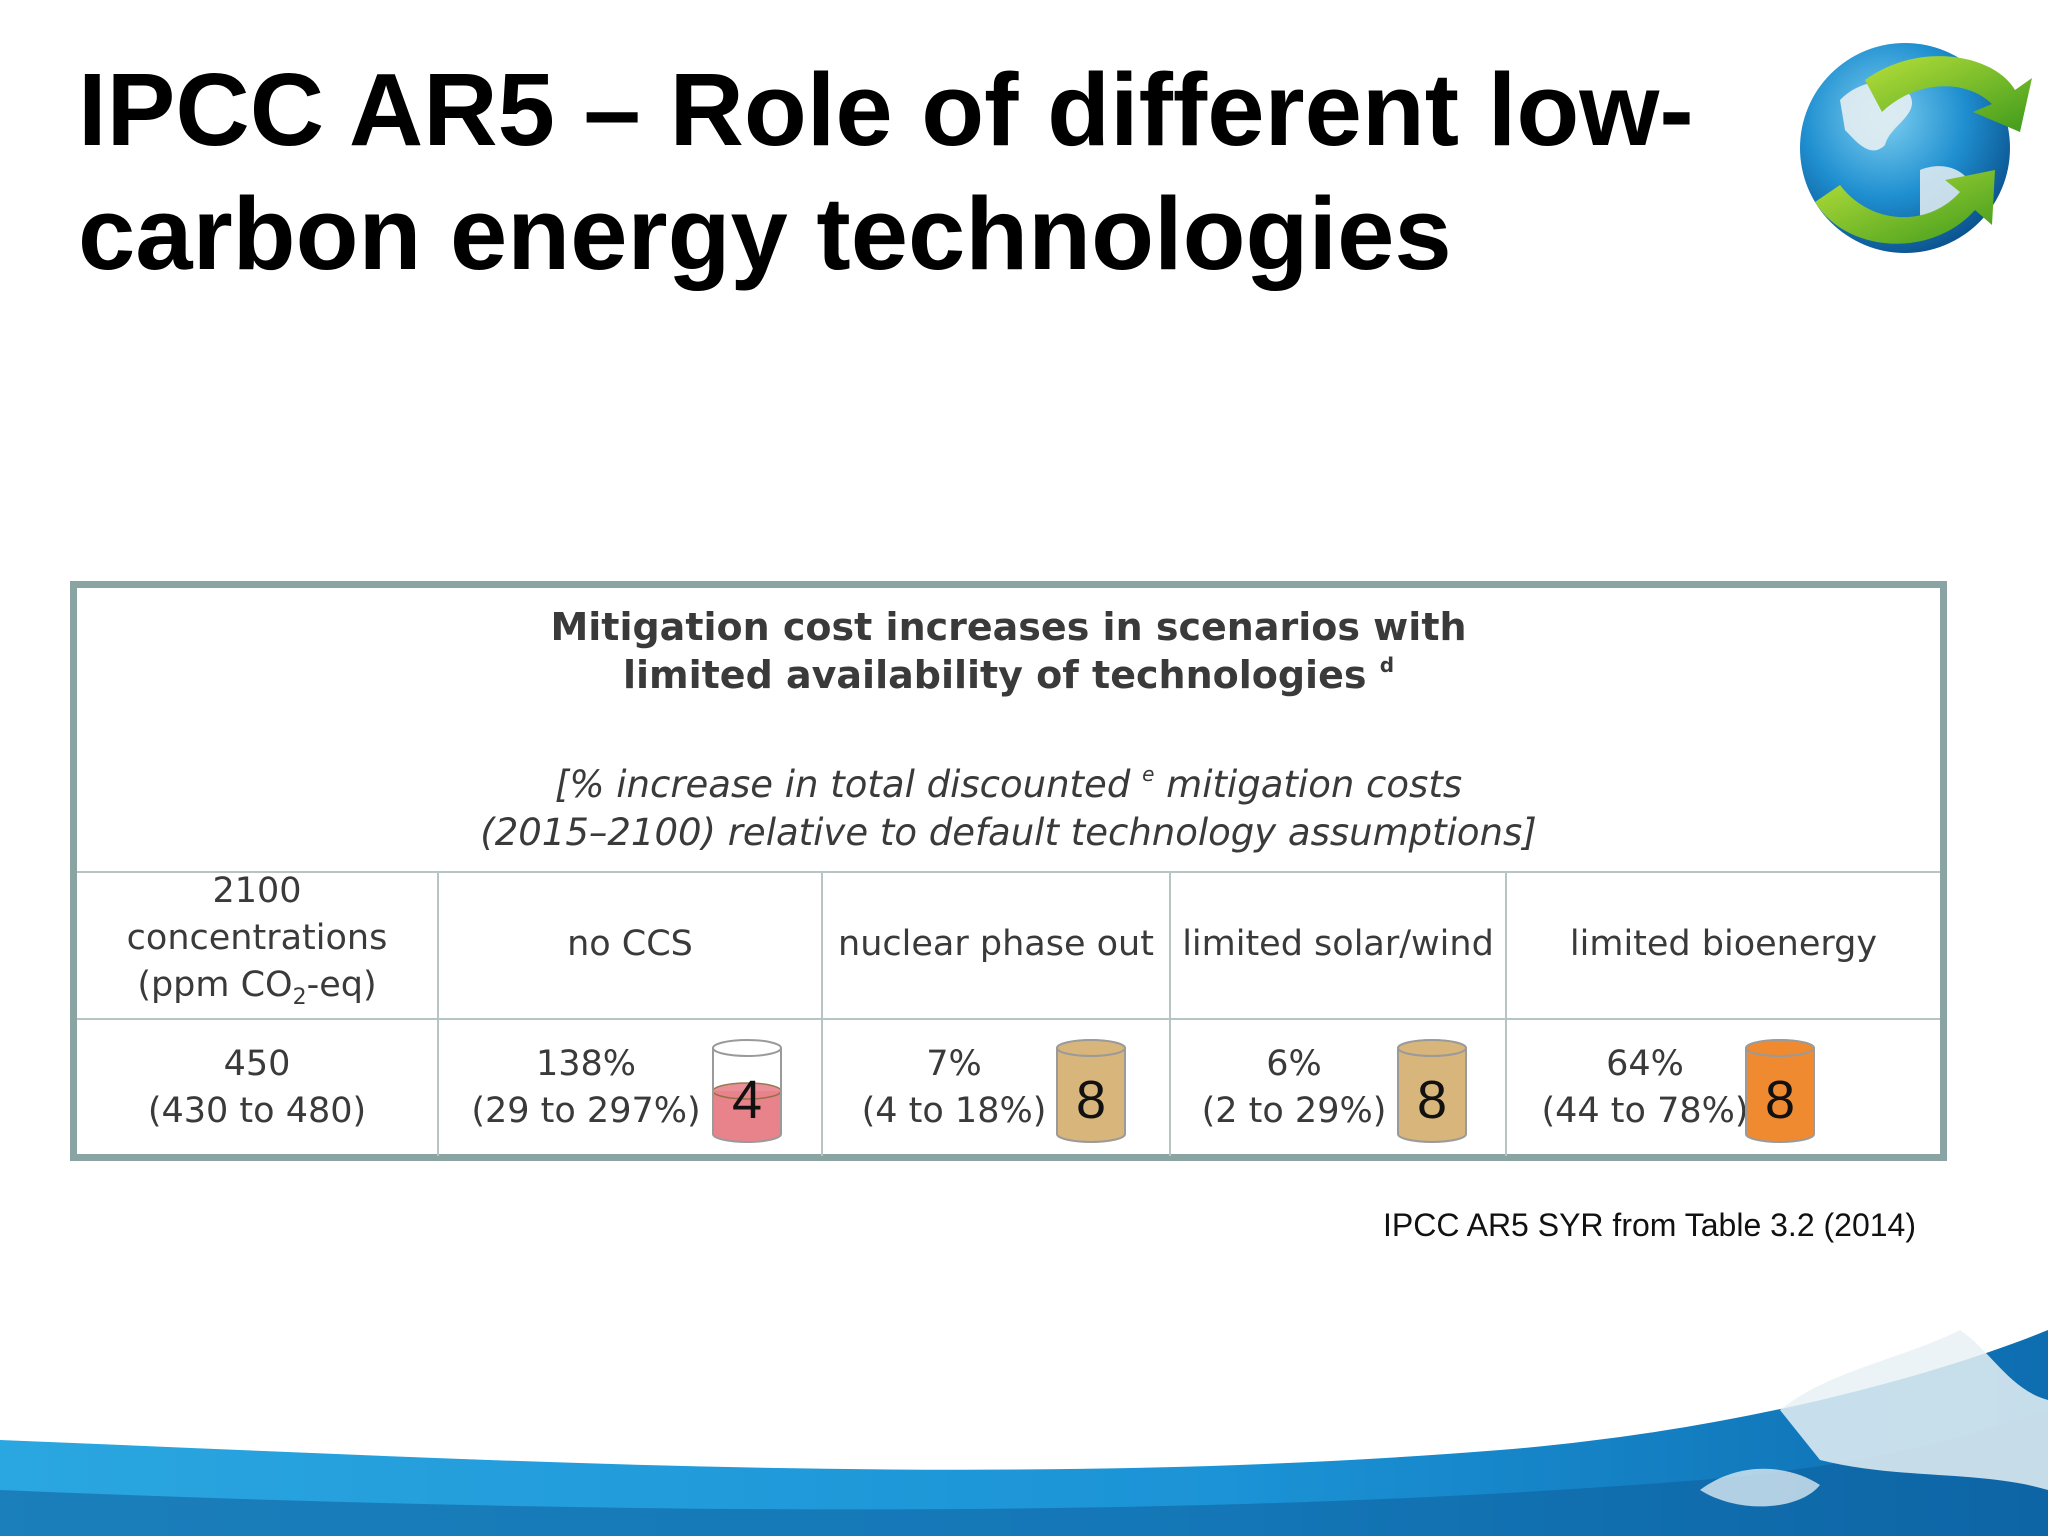 This screenshot has height=1536, width=2048. I want to click on limited-solar-wind-cell: 6% (2 to 29%) 8, so click(1337, 1088).